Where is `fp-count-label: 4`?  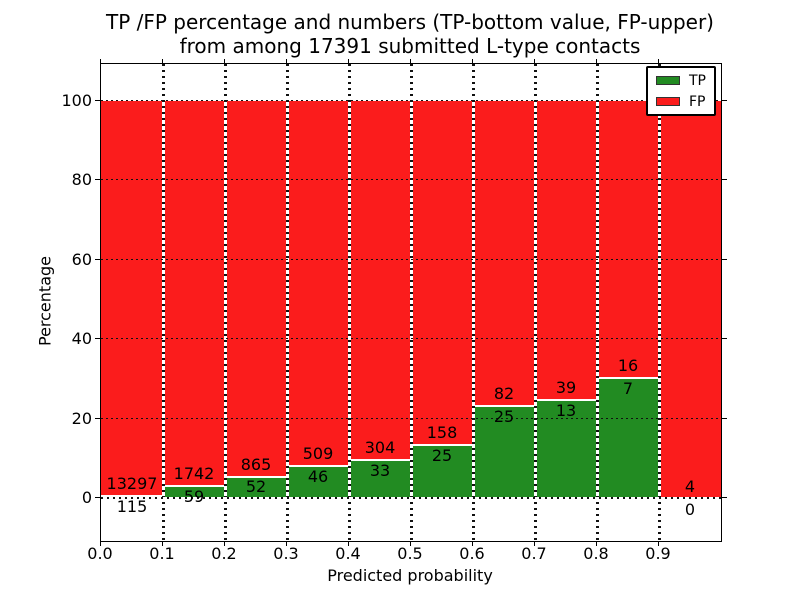
fp-count-label: 4 is located at coordinates (690, 486).